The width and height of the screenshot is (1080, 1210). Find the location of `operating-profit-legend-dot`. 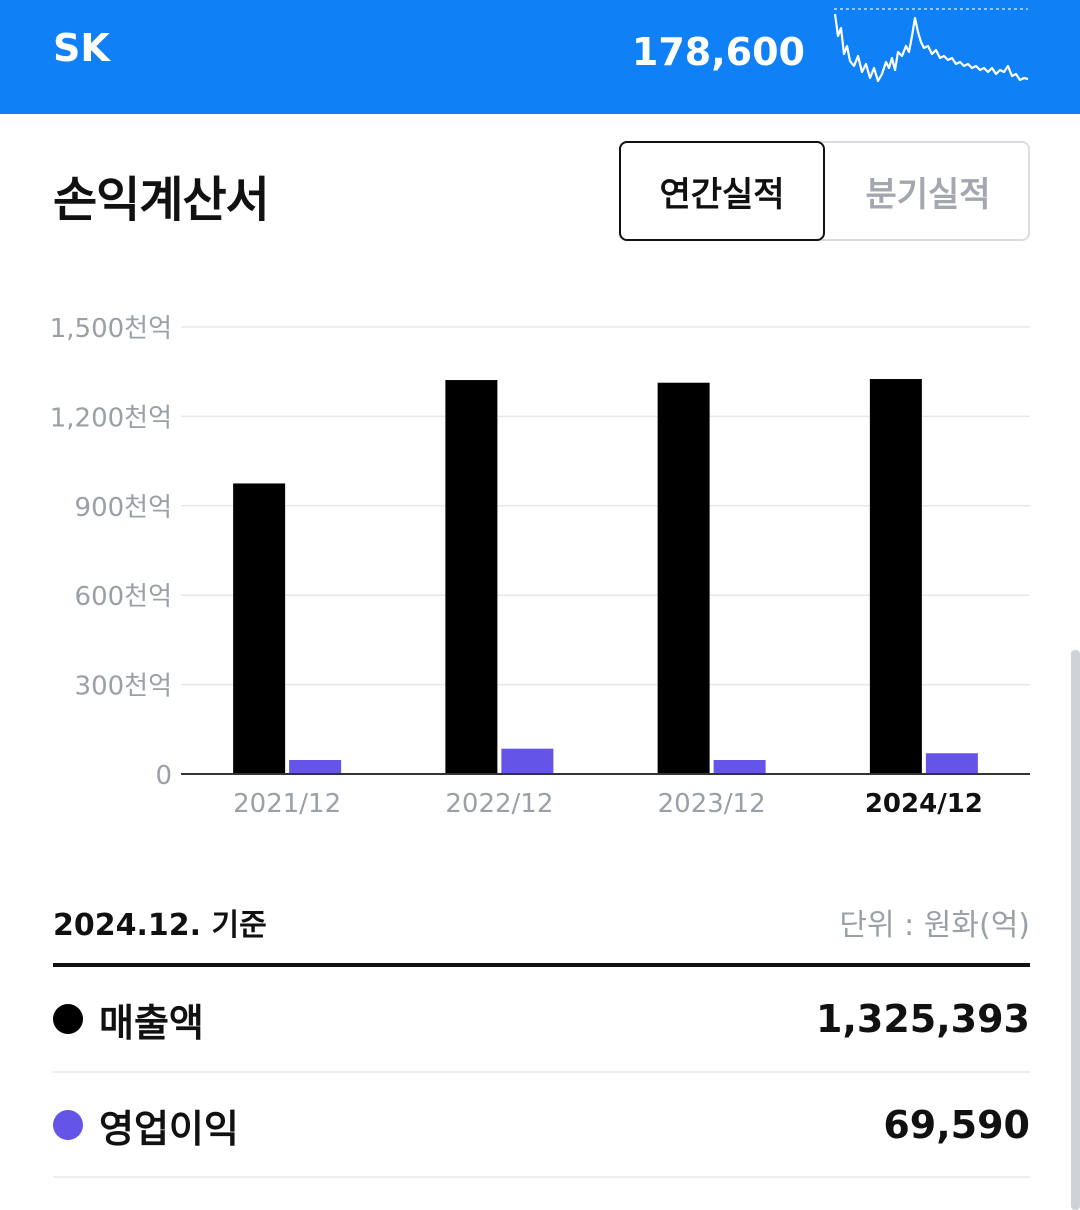

operating-profit-legend-dot is located at coordinates (68, 1125).